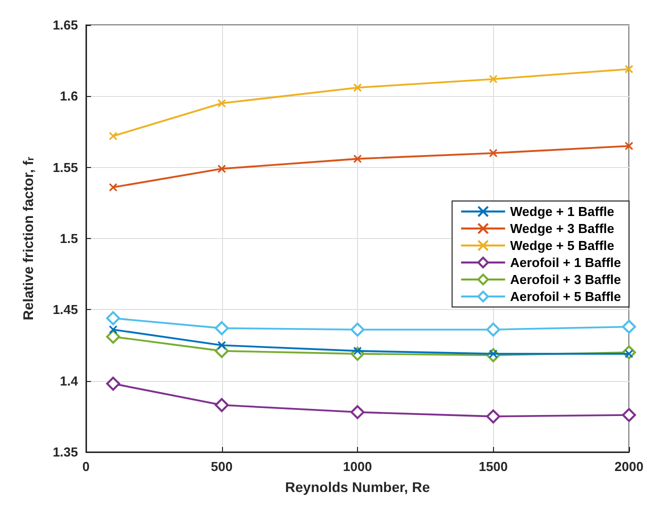  Describe the element at coordinates (221, 466) in the screenshot. I see `x-tick-label: 500` at that location.